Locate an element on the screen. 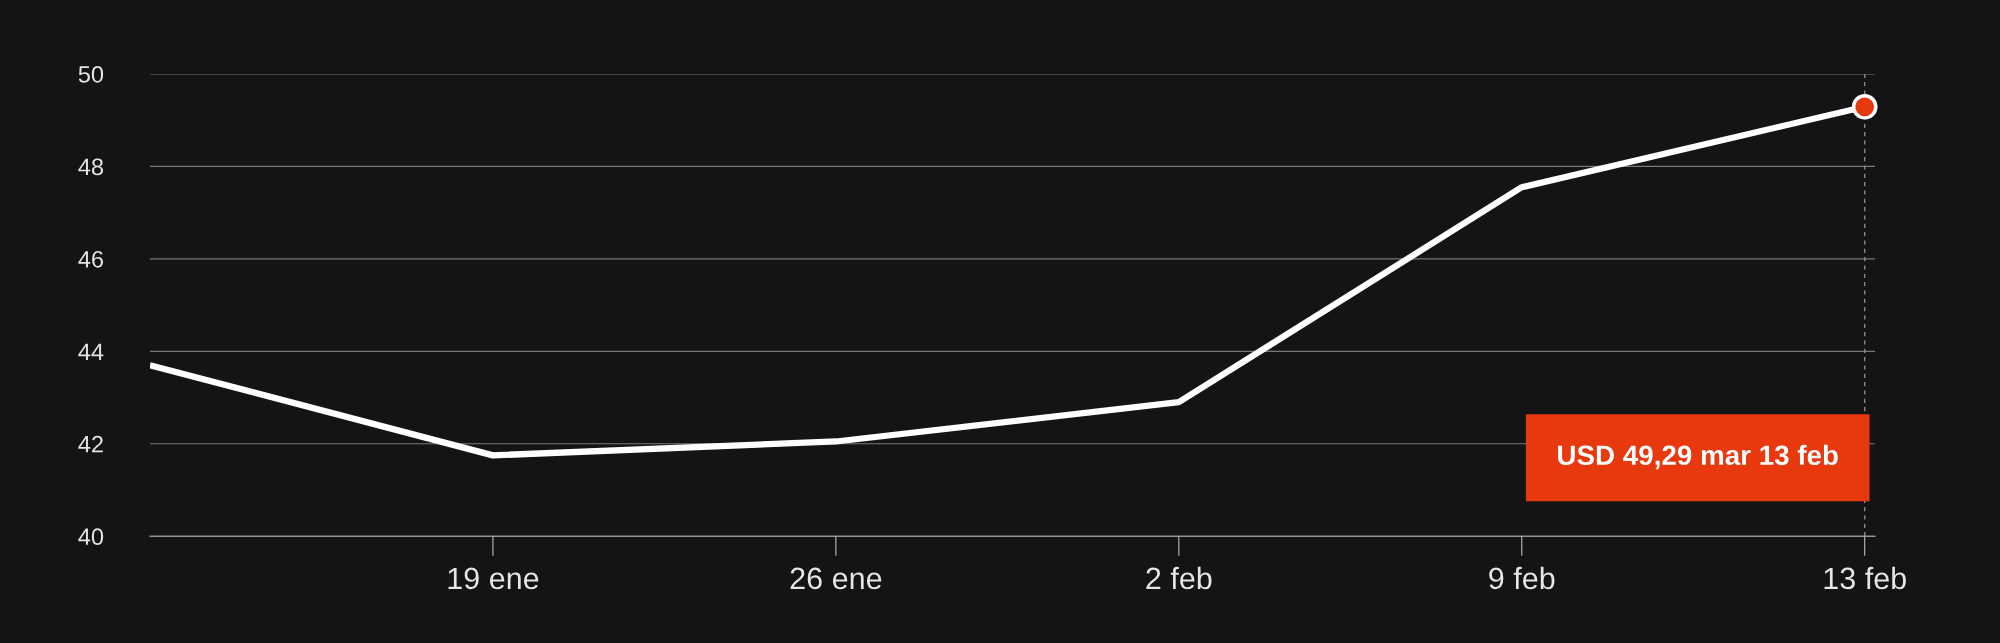 The width and height of the screenshot is (2000, 643). annotation: USD 49,29 mar 13 feb is located at coordinates (1698, 457).